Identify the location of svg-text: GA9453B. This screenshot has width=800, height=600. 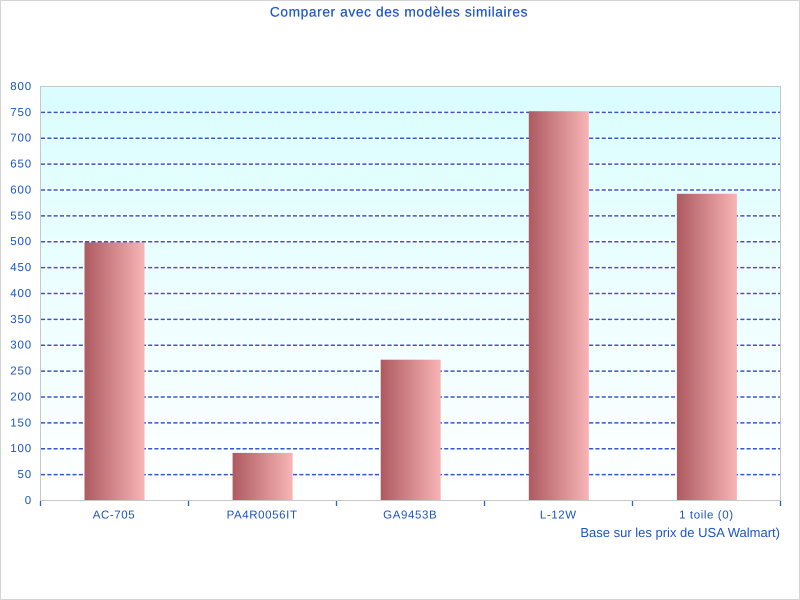
(410, 515).